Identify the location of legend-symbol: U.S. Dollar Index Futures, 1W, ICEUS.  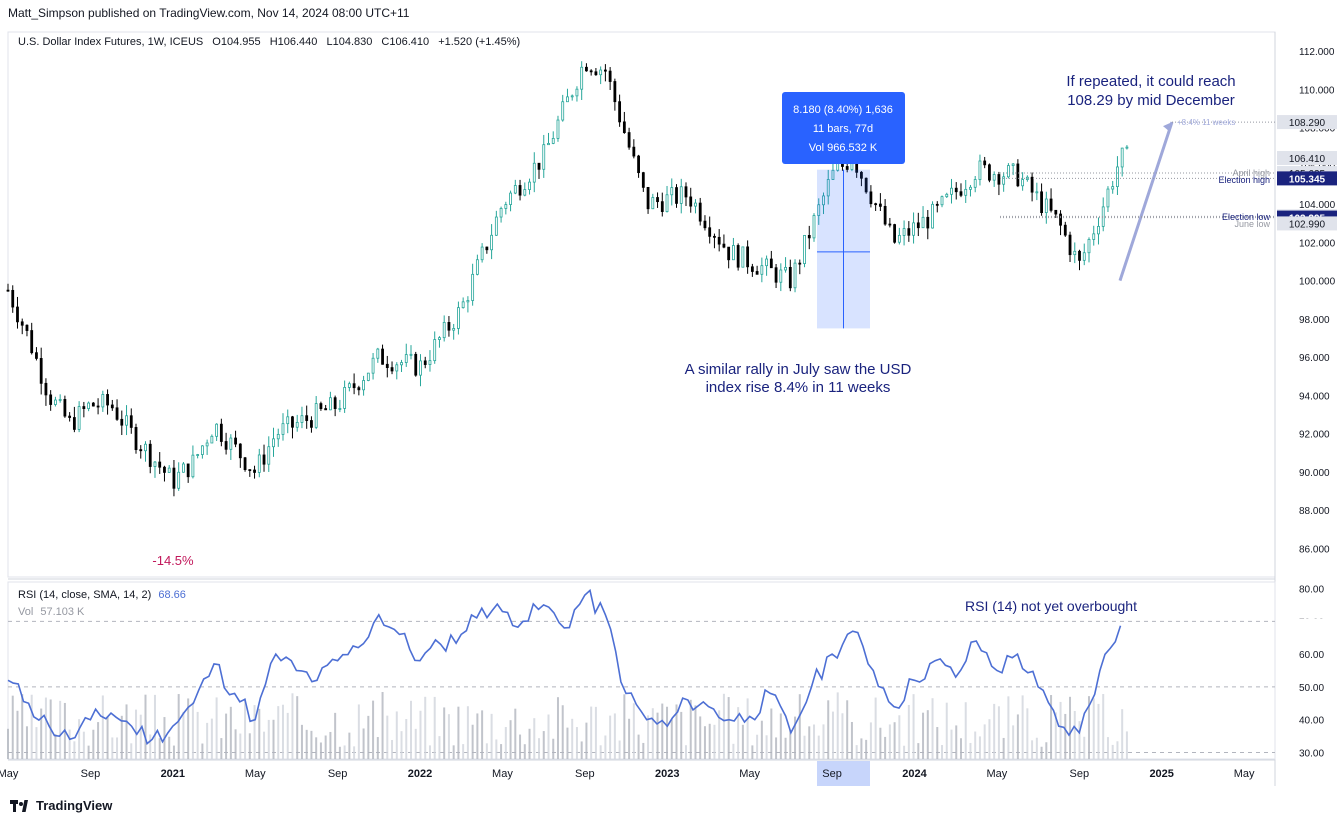
(110, 42).